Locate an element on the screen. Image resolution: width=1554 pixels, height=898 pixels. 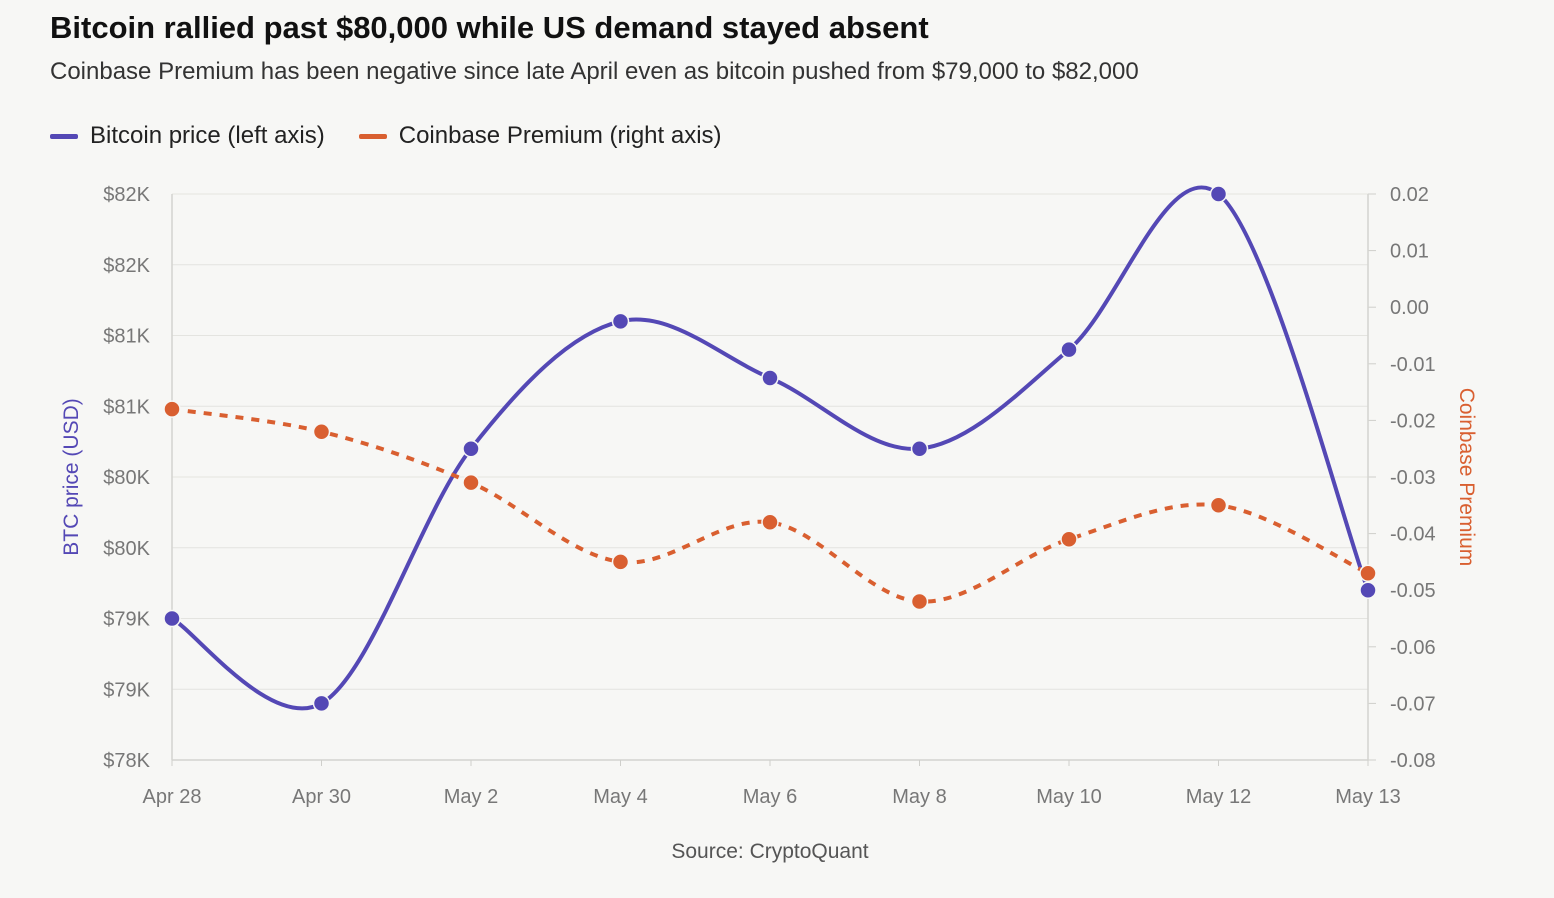
x-tick-label: Apr 28 is located at coordinates (172, 797).